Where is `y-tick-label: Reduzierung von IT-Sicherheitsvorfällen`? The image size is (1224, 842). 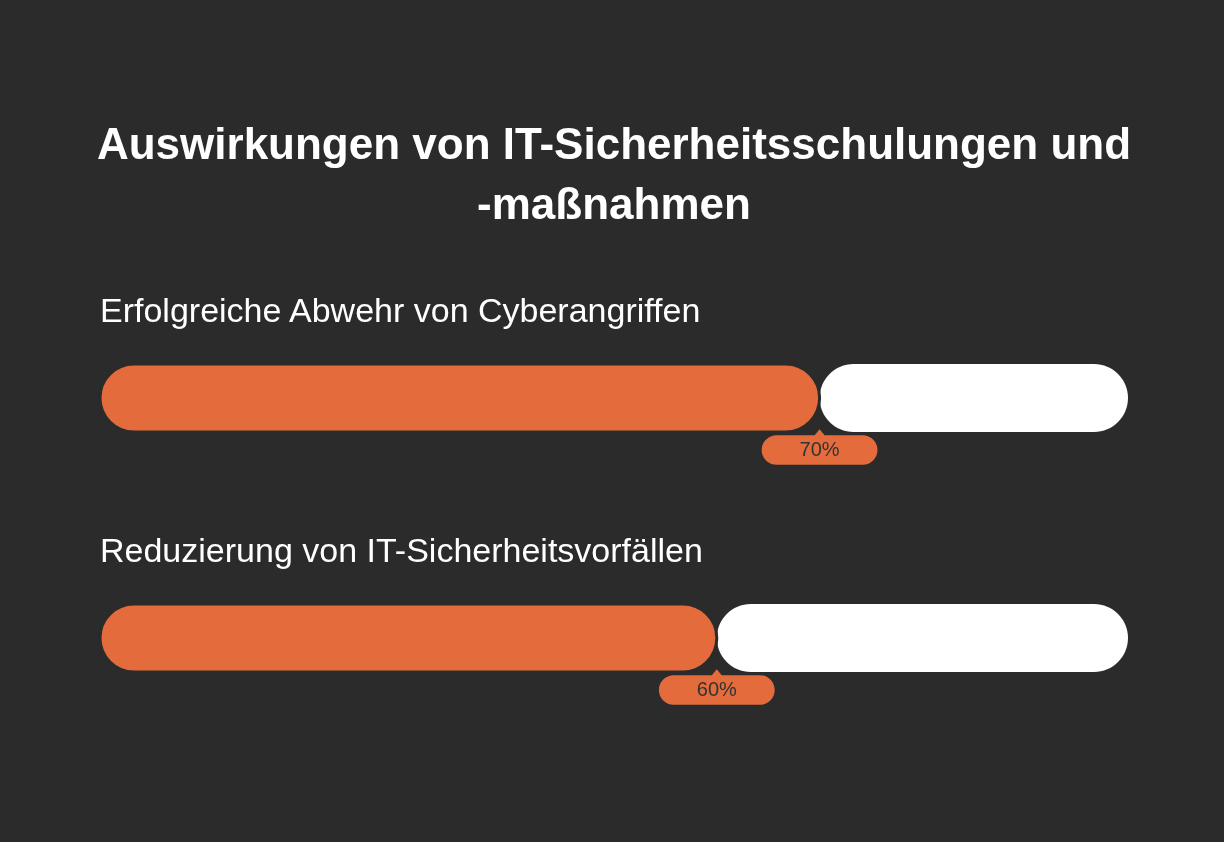 y-tick-label: Reduzierung von IT-Sicherheitsvorfällen is located at coordinates (401, 550).